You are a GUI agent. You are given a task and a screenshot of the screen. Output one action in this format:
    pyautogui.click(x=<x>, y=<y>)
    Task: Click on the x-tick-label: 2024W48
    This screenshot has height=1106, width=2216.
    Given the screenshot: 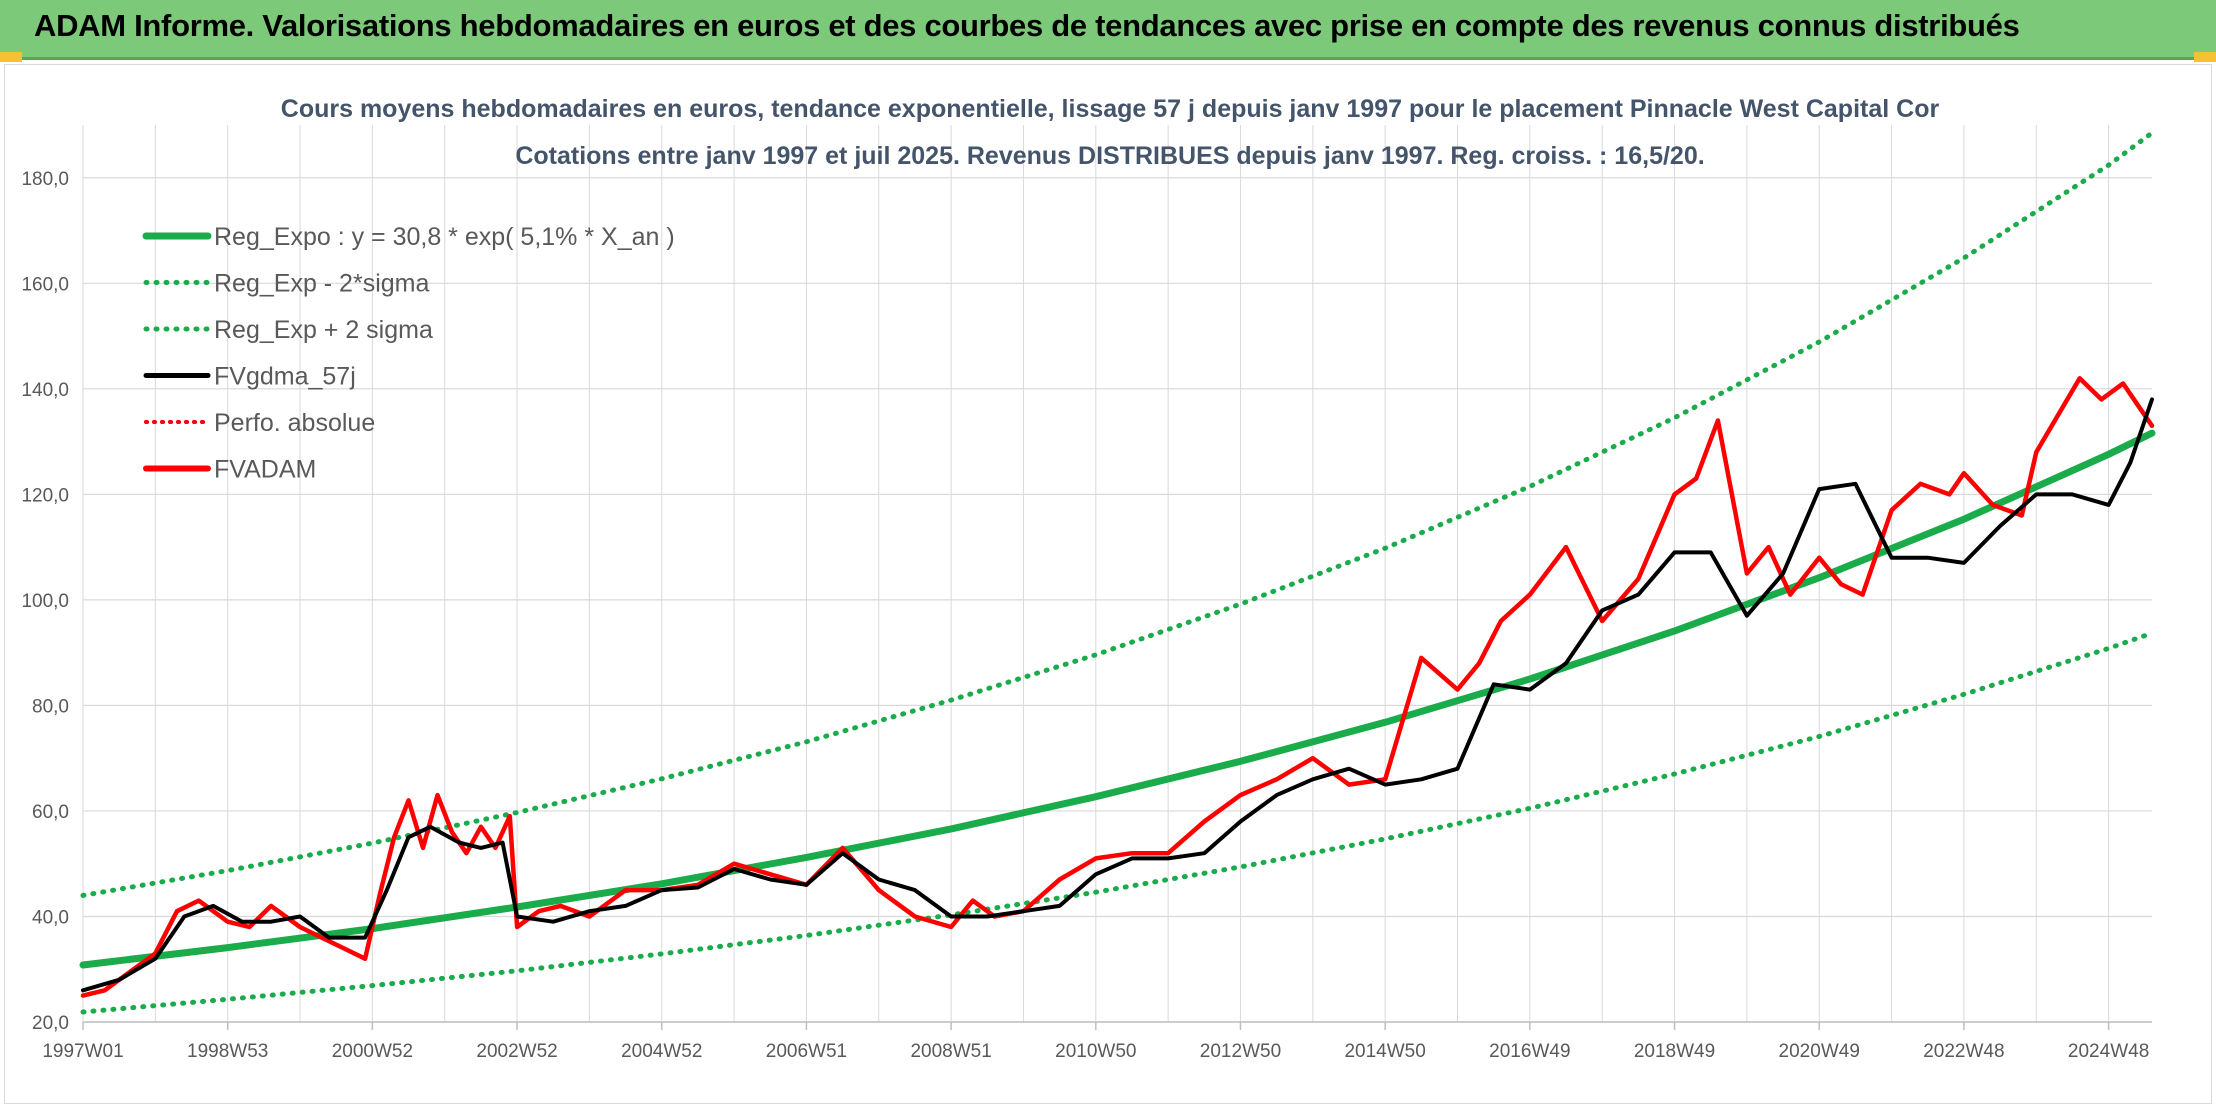 What is the action you would take?
    pyautogui.click(x=2108, y=1051)
    